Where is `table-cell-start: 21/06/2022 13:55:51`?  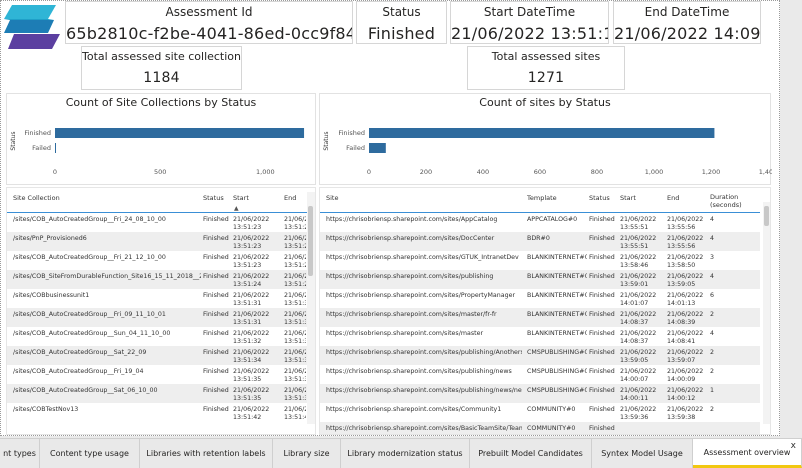
table-cell-start: 21/06/2022 13:55:51 is located at coordinates (638, 242).